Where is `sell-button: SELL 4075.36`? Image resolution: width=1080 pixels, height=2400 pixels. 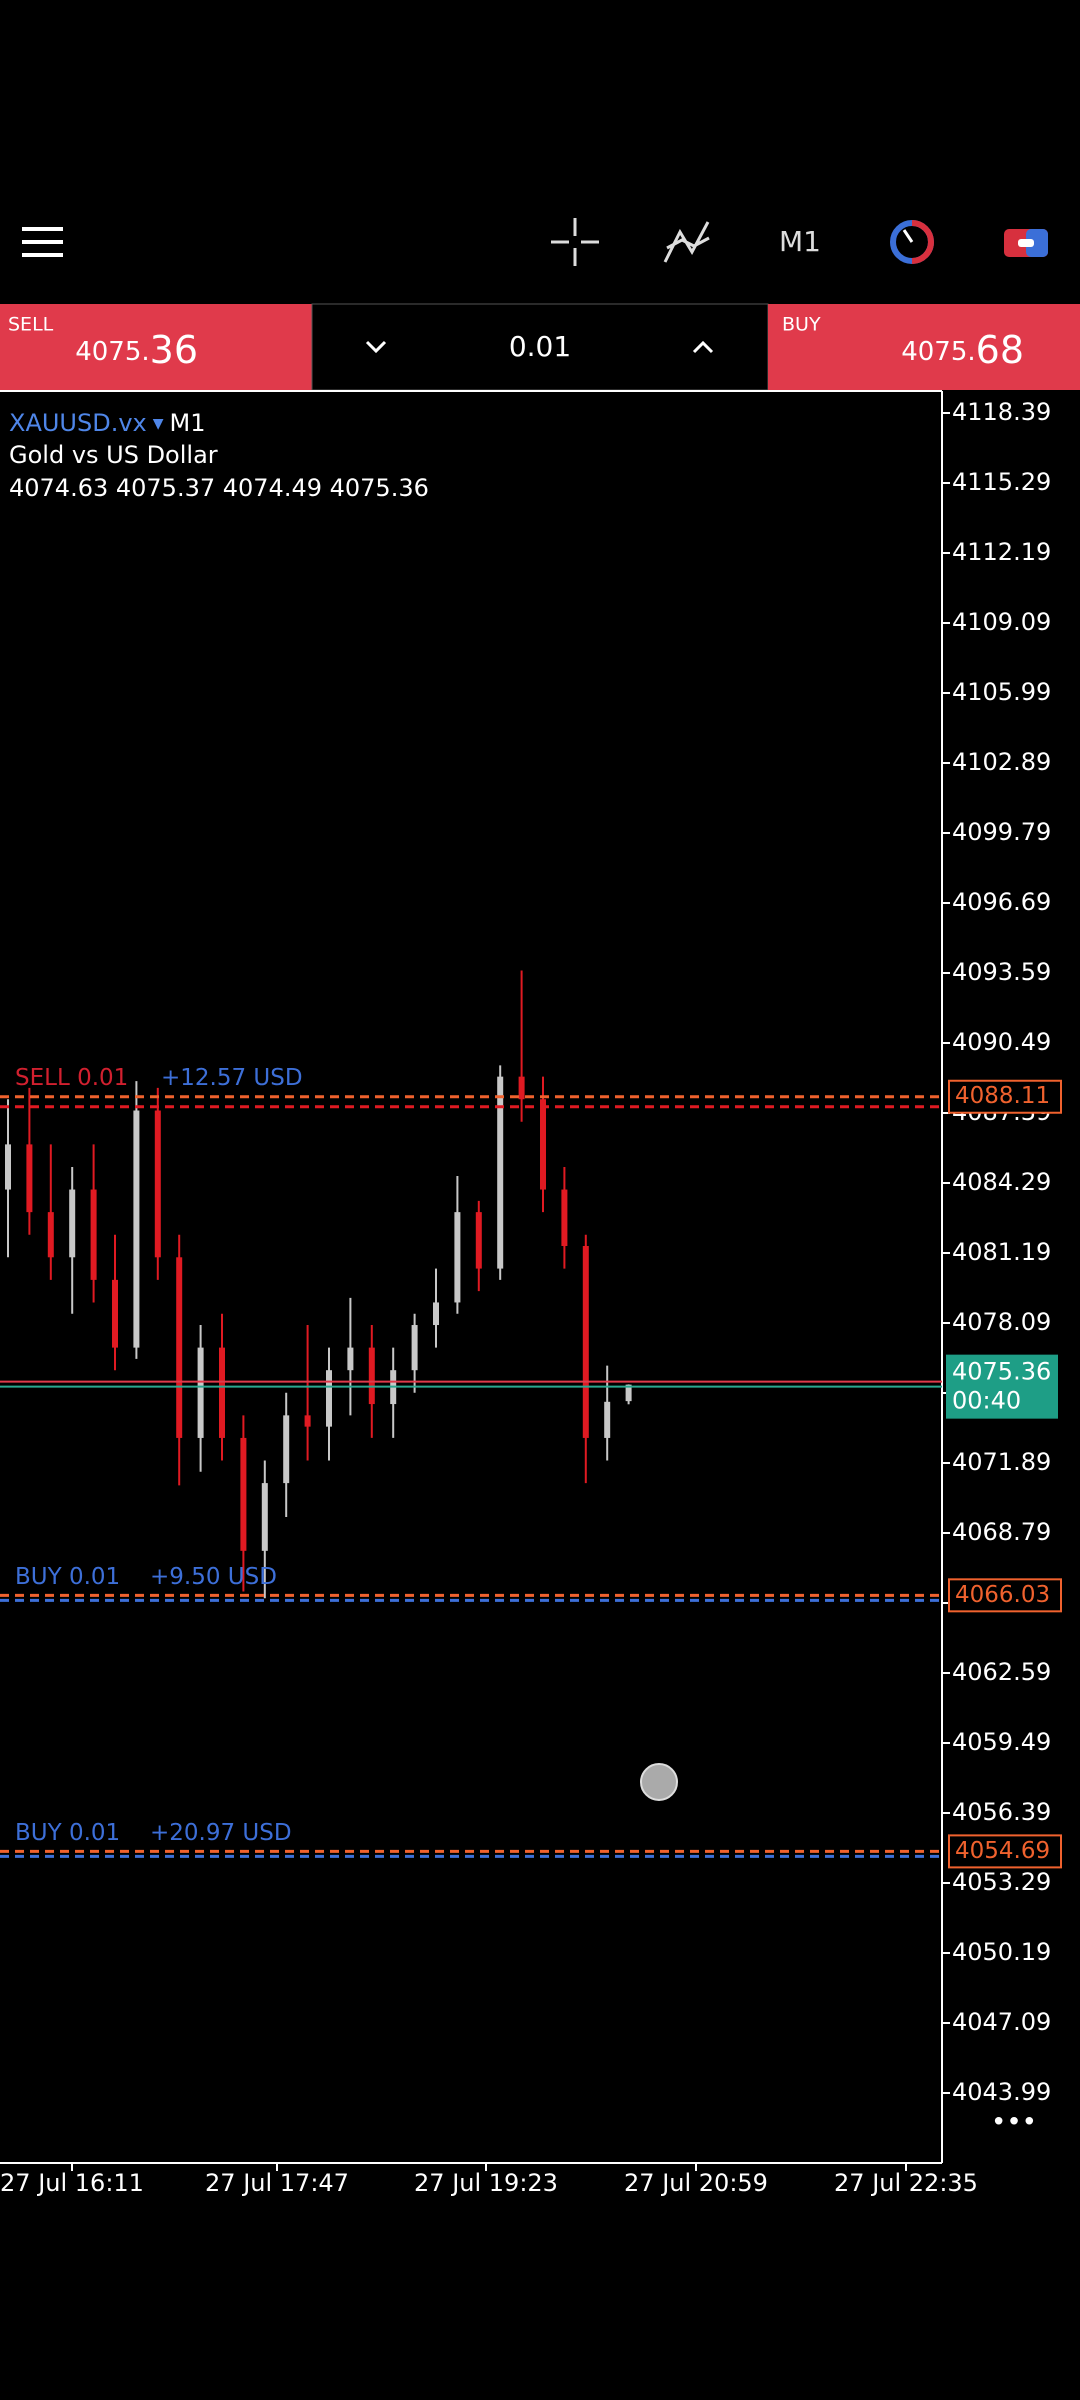 sell-button: SELL 4075.36 is located at coordinates (156, 347).